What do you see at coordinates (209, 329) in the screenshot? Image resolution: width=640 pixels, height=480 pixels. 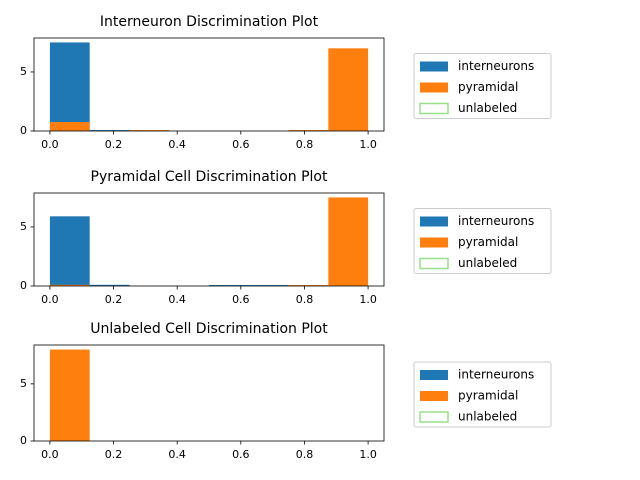 I see `subplot-title: Unlabeled Cell Discrimination Plot` at bounding box center [209, 329].